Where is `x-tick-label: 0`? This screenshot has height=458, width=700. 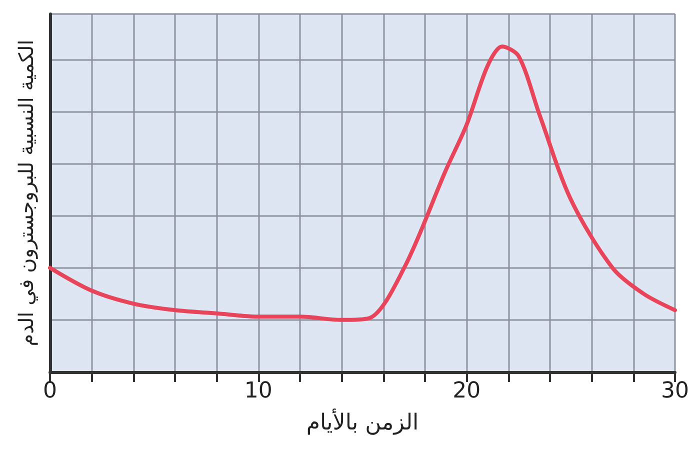
x-tick-label: 0 is located at coordinates (50, 391).